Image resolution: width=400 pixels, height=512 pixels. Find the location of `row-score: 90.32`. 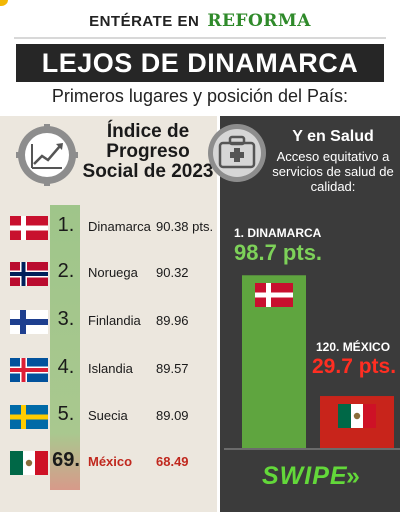

row-score: 90.32 is located at coordinates (172, 272).